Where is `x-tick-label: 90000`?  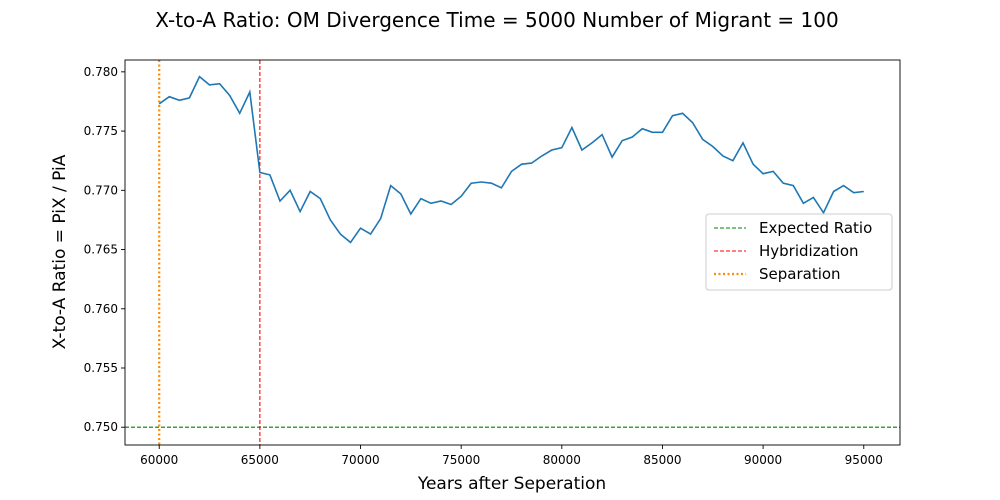 x-tick-label: 90000 is located at coordinates (763, 460).